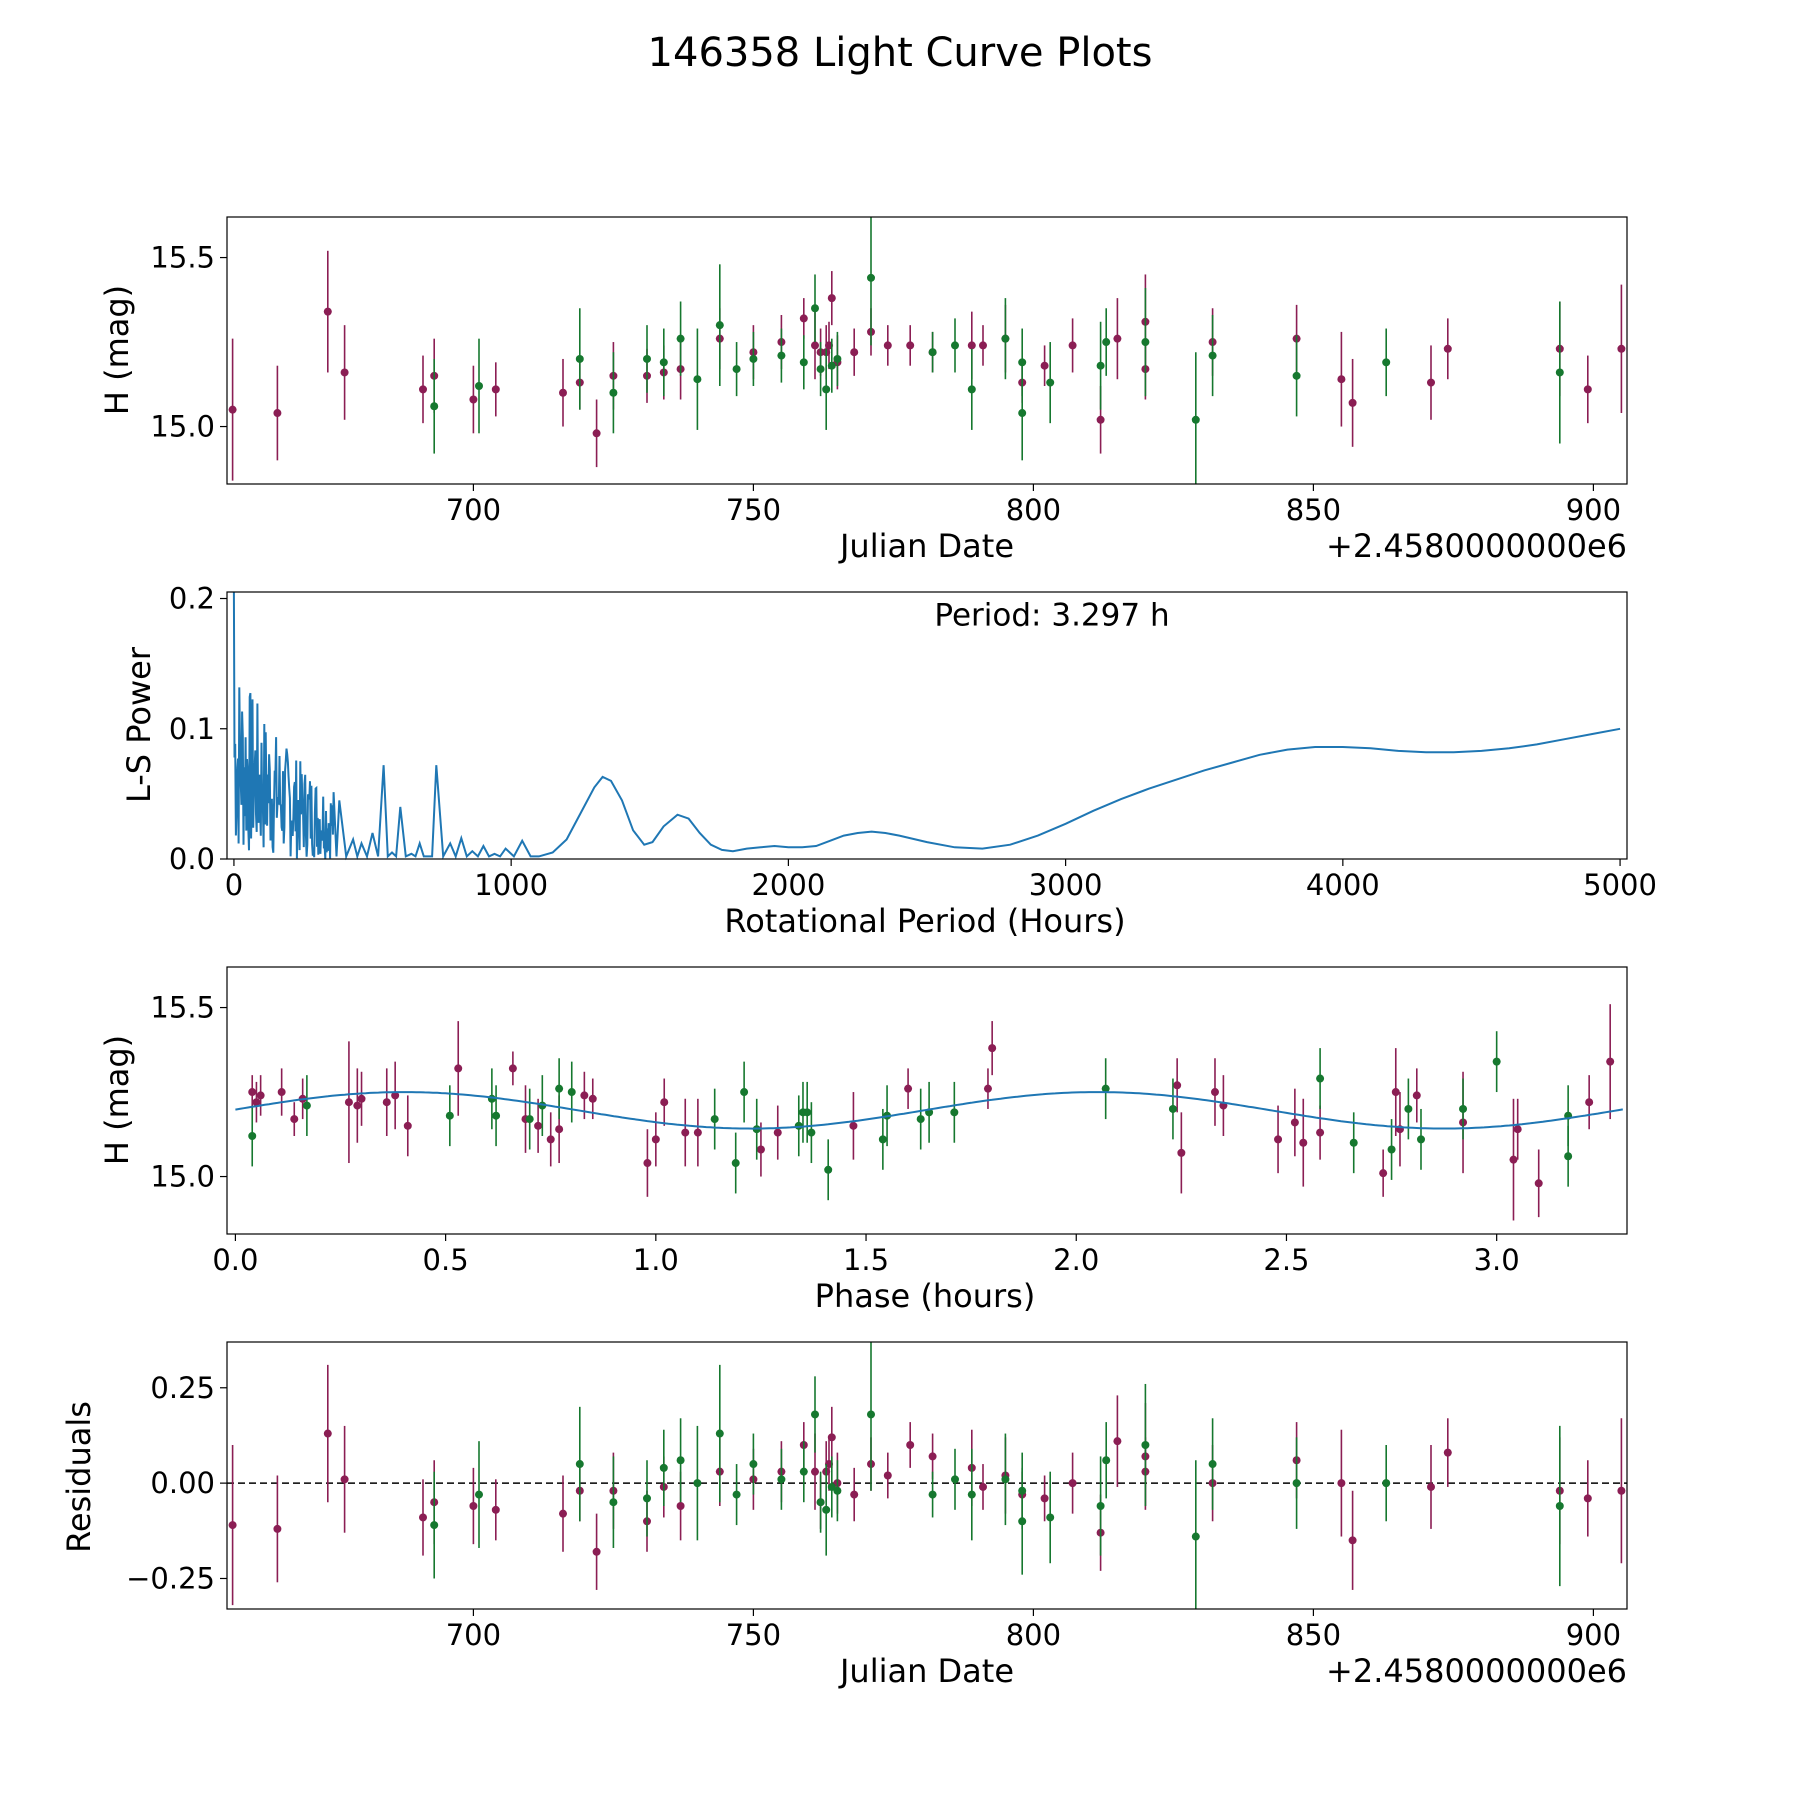 The height and width of the screenshot is (1800, 1800). Describe the element at coordinates (1286, 1260) in the screenshot. I see `ph-xtick-label-5: 2.5` at that location.